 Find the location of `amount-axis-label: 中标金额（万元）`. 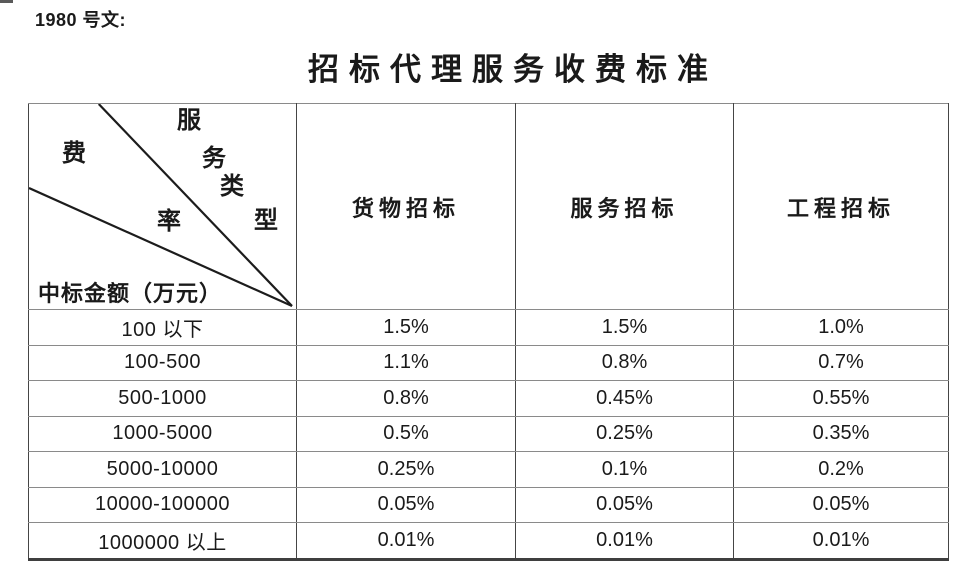

amount-axis-label: 中标金额（万元） is located at coordinates (130, 293).